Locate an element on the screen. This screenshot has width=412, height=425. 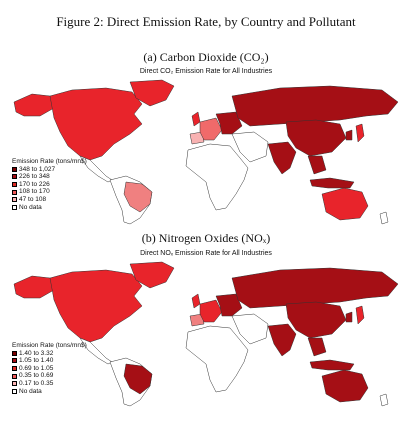
legend-item: 1.05 to 1.40 is located at coordinates (49, 361).